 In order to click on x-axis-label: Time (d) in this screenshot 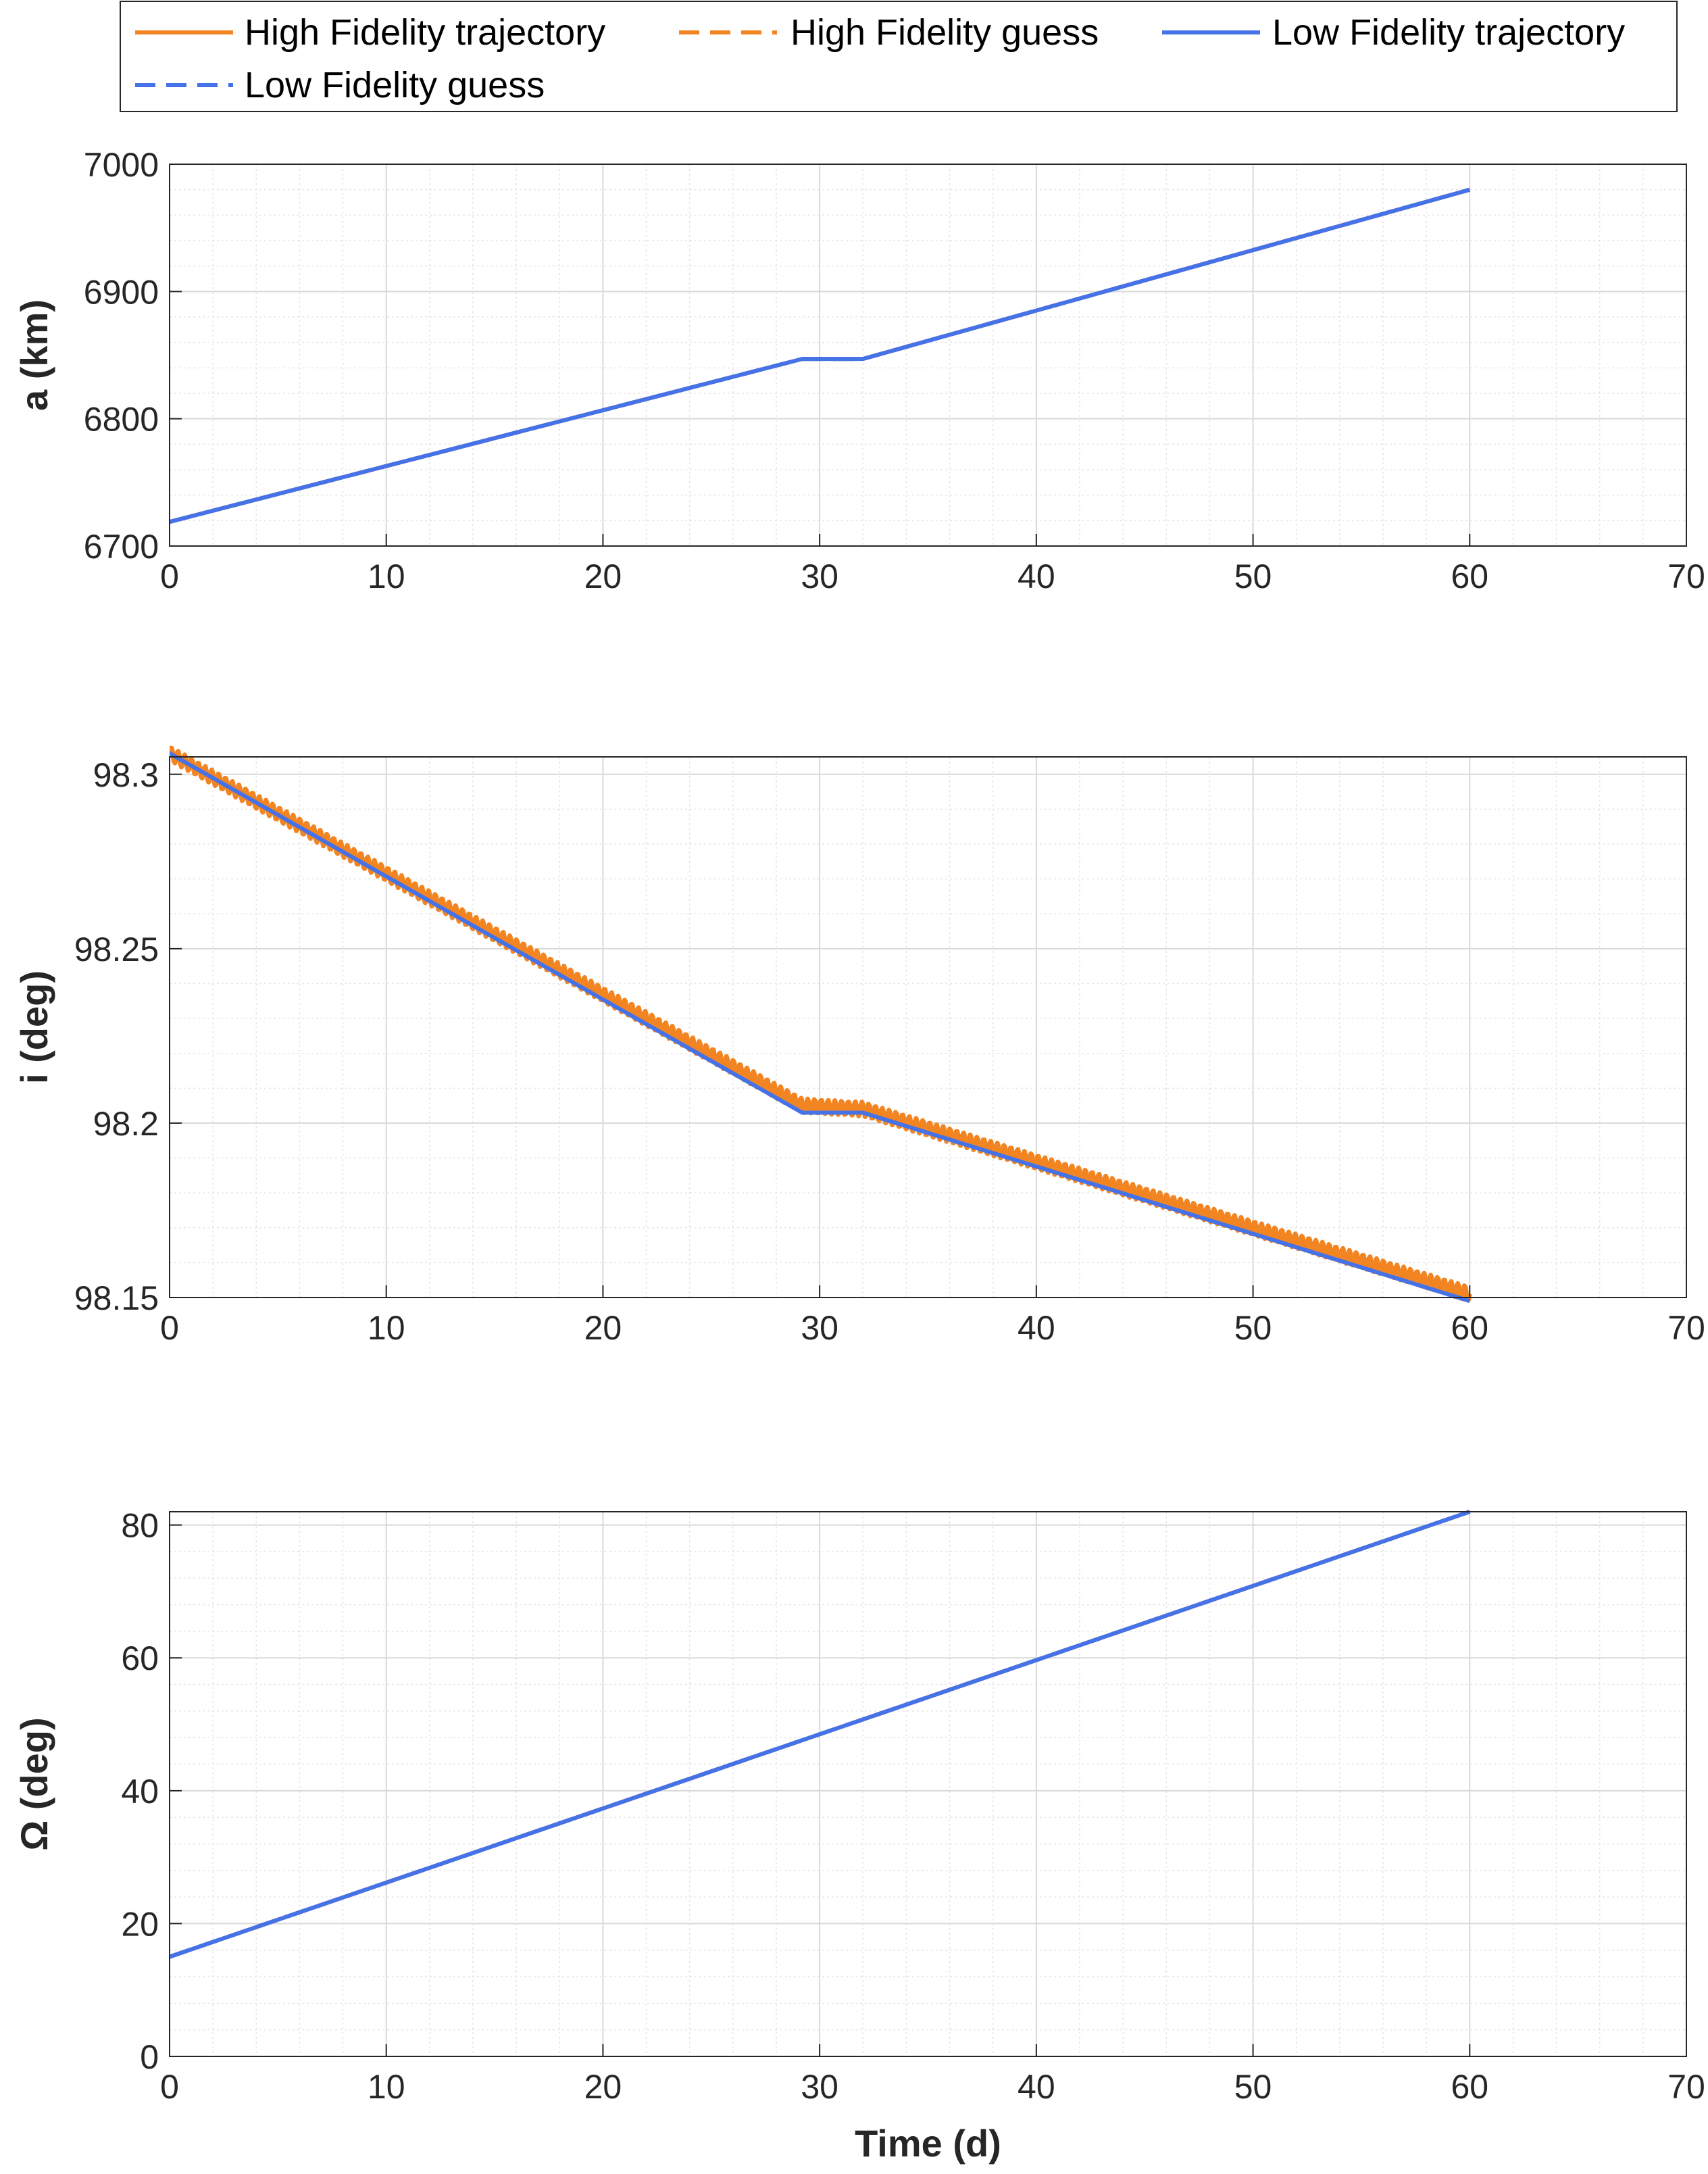, I will do `click(928, 2143)`.